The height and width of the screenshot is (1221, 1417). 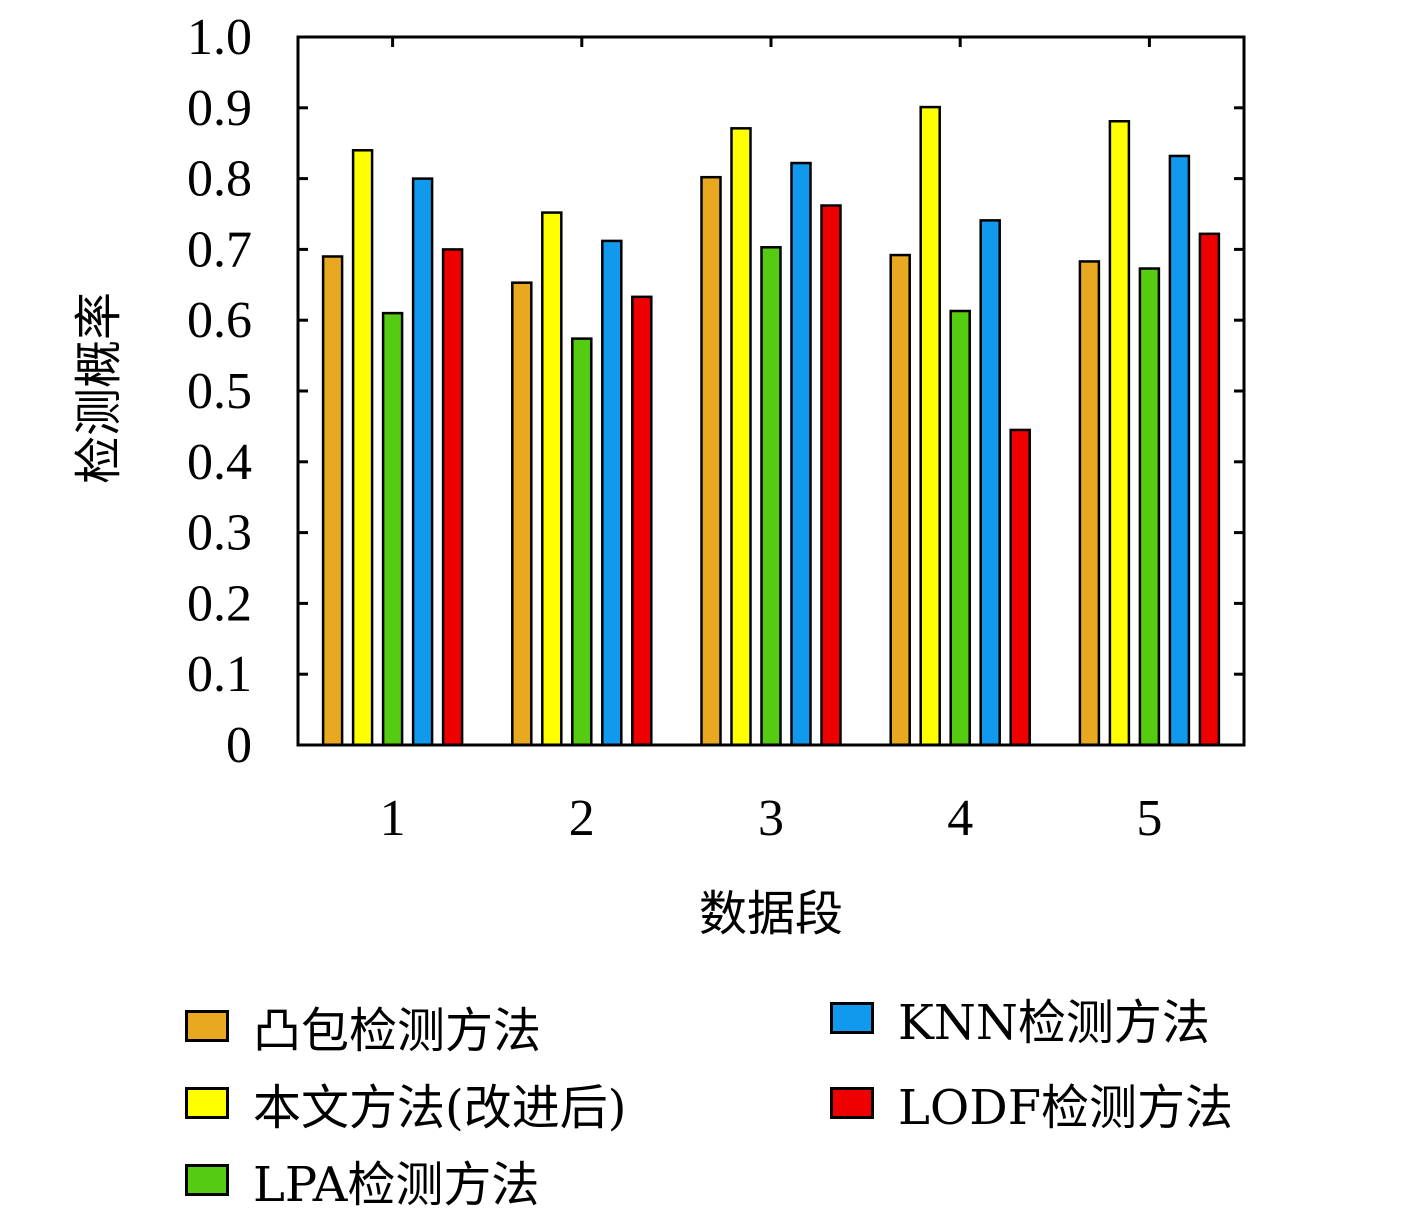 I want to click on x-tick-label: 5, so click(x=1149, y=818).